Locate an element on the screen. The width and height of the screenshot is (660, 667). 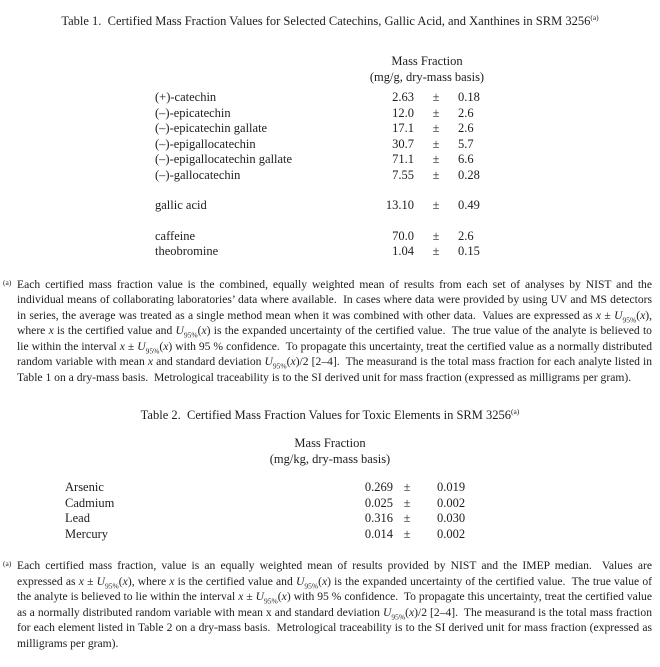
mass-fraction-value: 0.014 is located at coordinates (378, 533).